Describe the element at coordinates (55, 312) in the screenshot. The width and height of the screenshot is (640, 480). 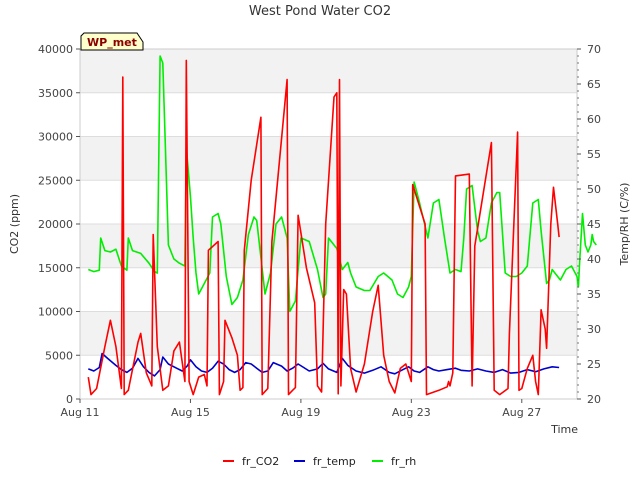
I see `y-left-tick-label: 10000` at that location.